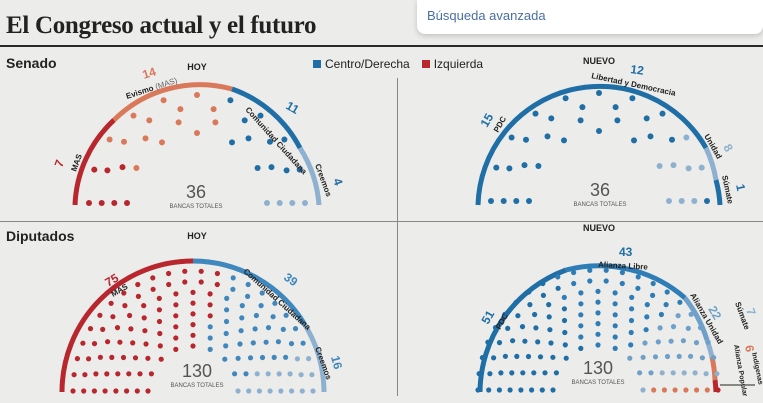 The image size is (763, 403). I want to click on diputados-hoy-seats, so click(193, 331).